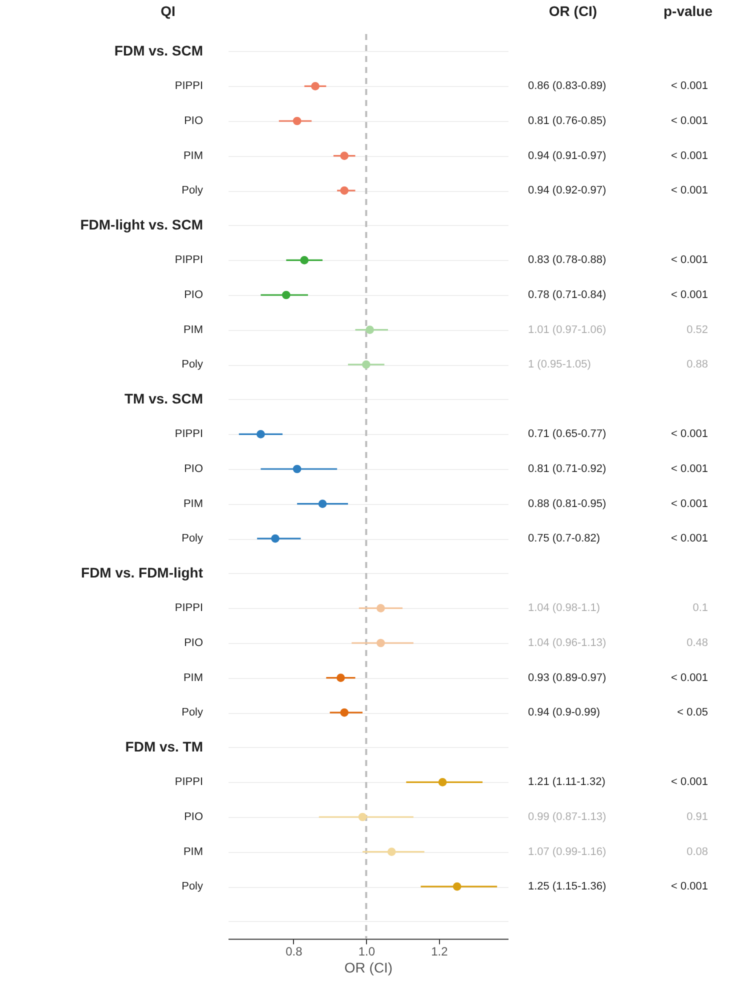  Describe the element at coordinates (164, 746) in the screenshot. I see `y-tick-label: FDM vs. TM` at that location.